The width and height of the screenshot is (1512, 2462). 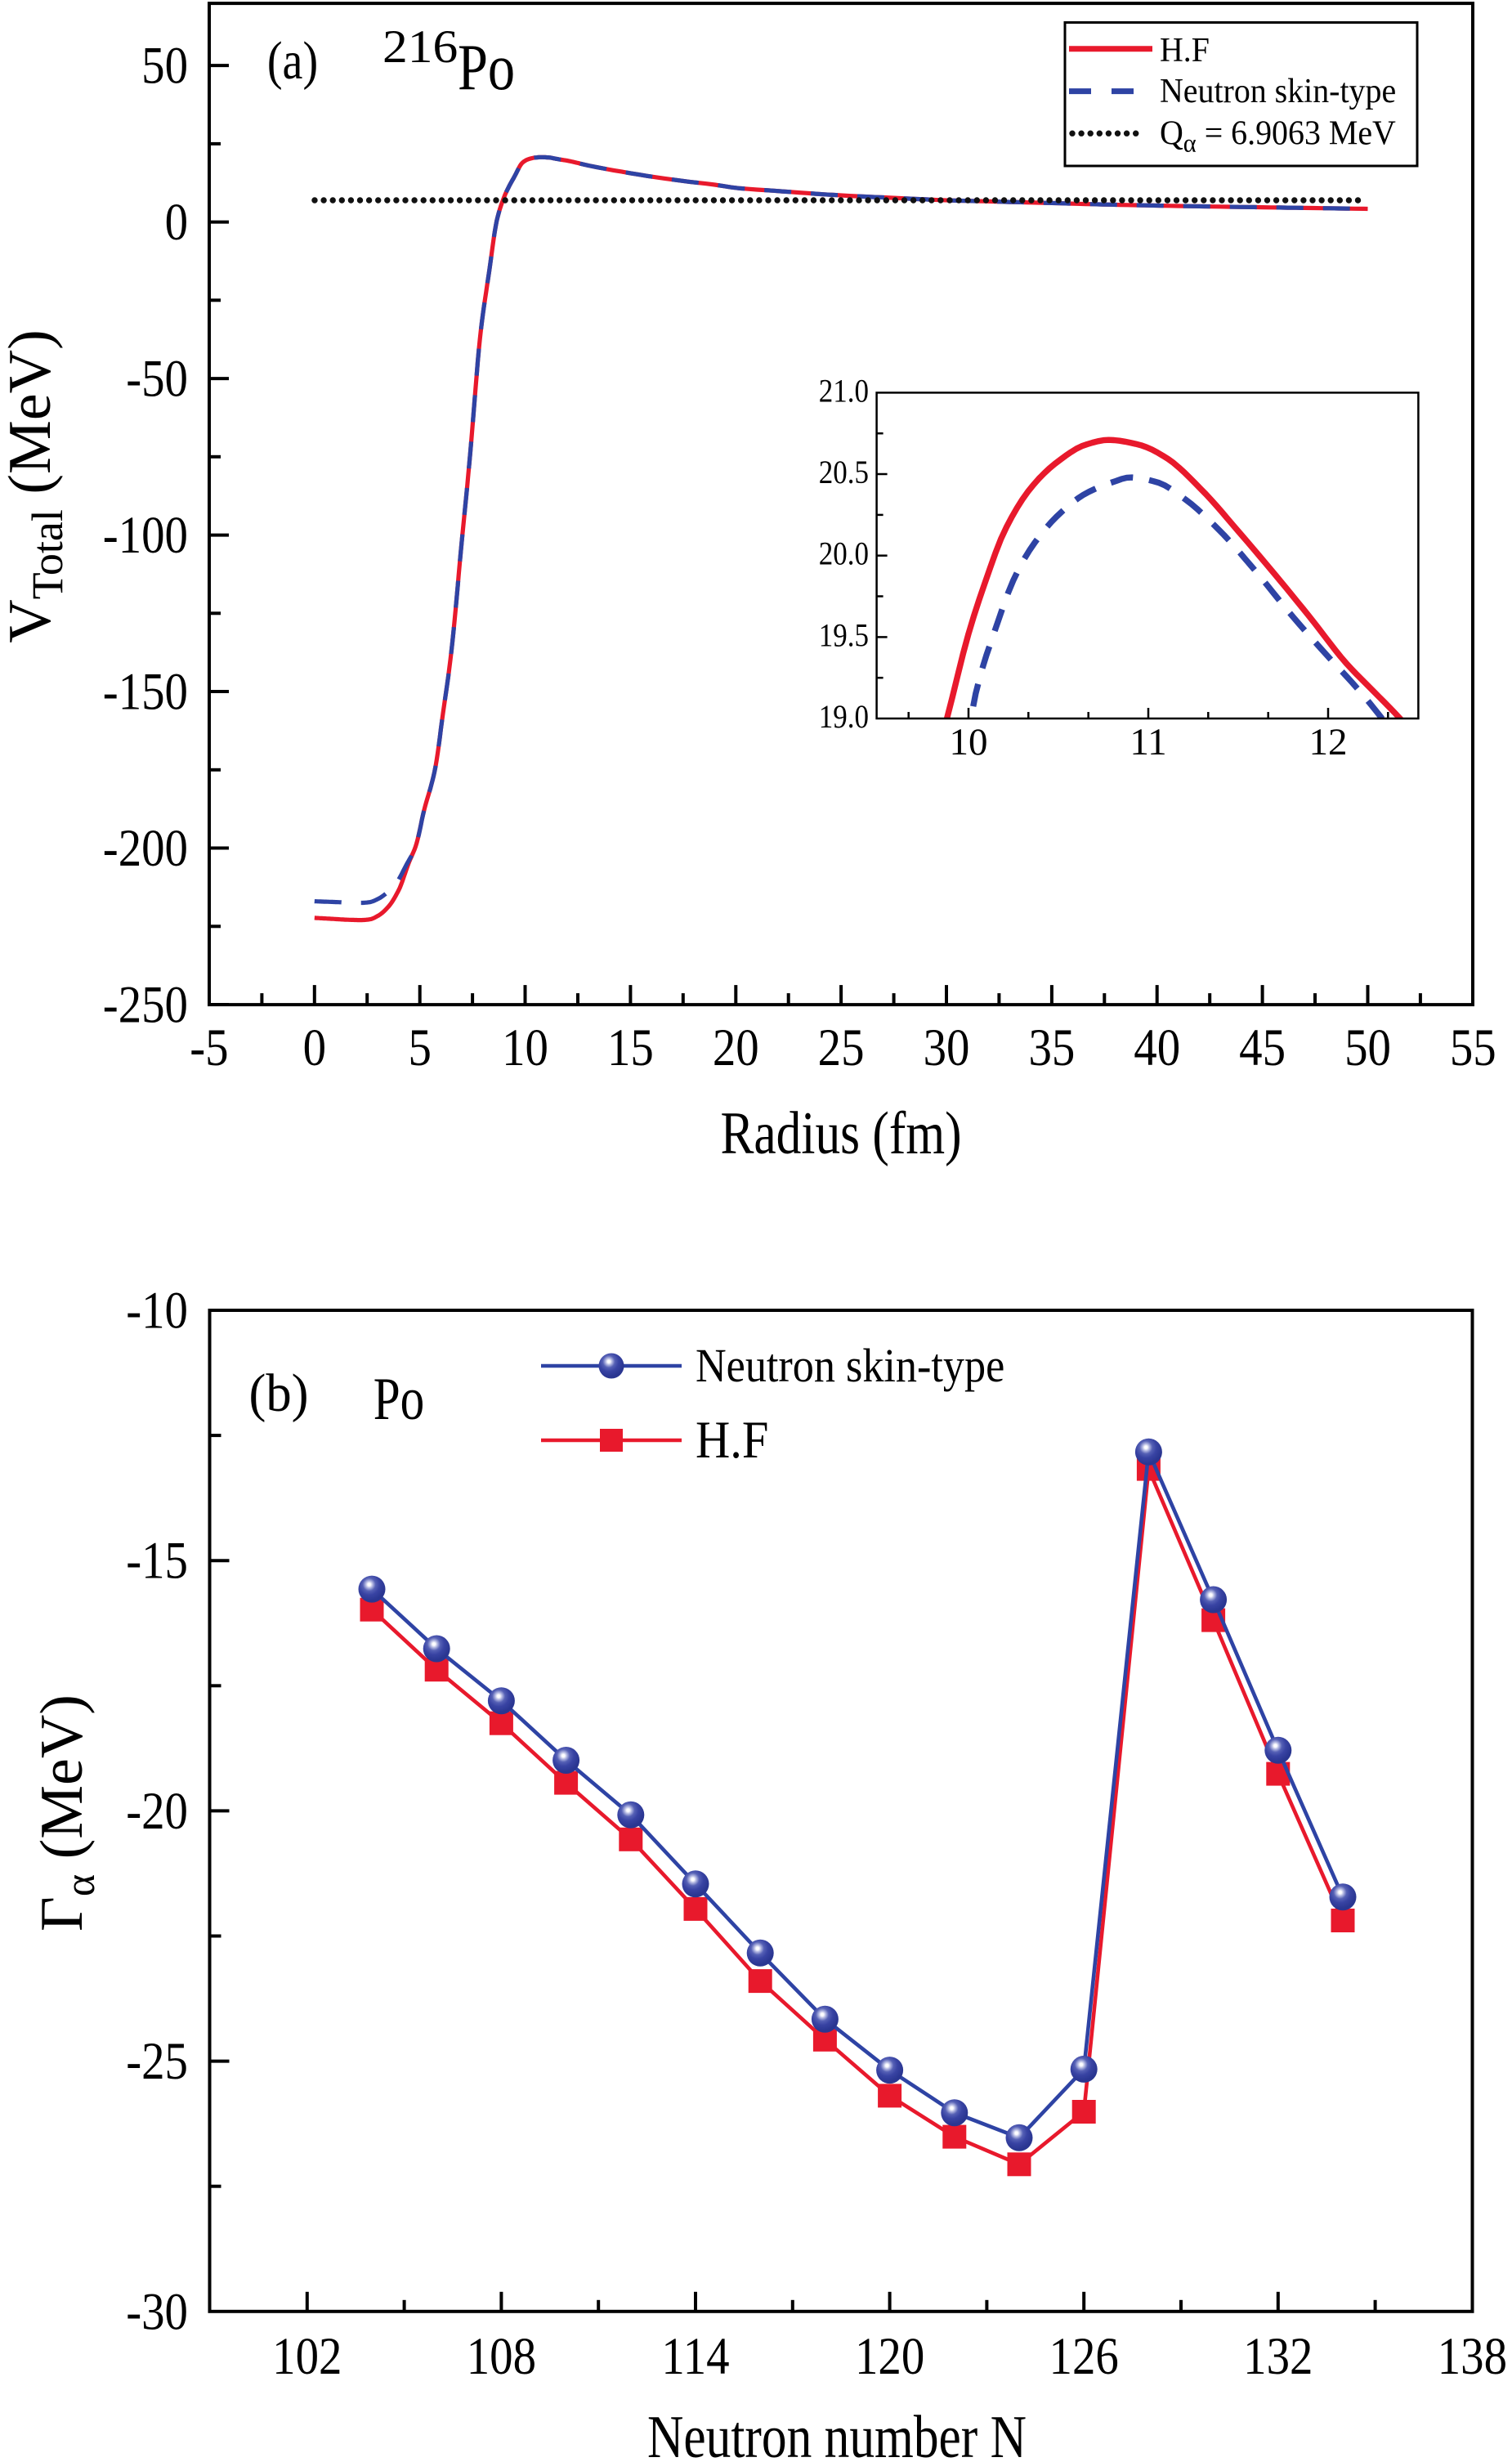 I want to click on svg-text: -200, so click(x=145, y=849).